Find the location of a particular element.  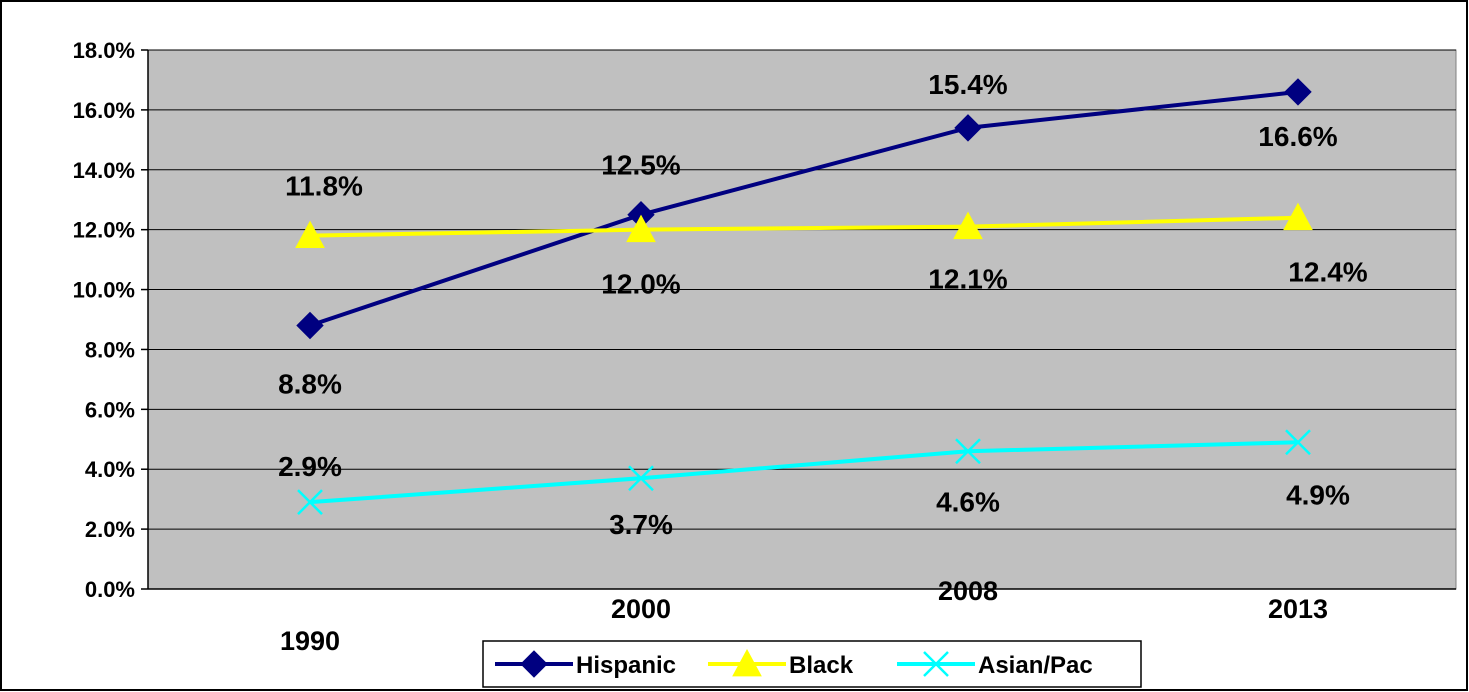

series-line-asian-pac is located at coordinates (804, 472).